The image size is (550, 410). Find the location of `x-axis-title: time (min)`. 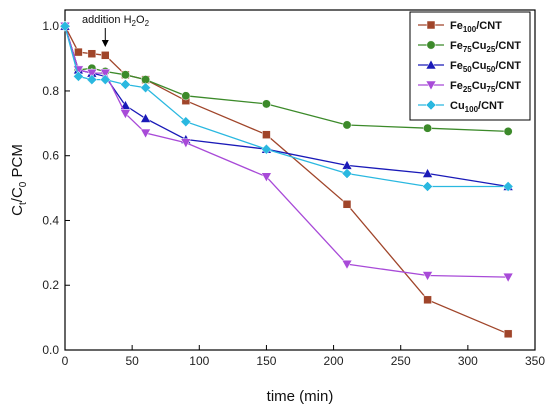

x-axis-title: time (min) is located at coordinates (300, 396).